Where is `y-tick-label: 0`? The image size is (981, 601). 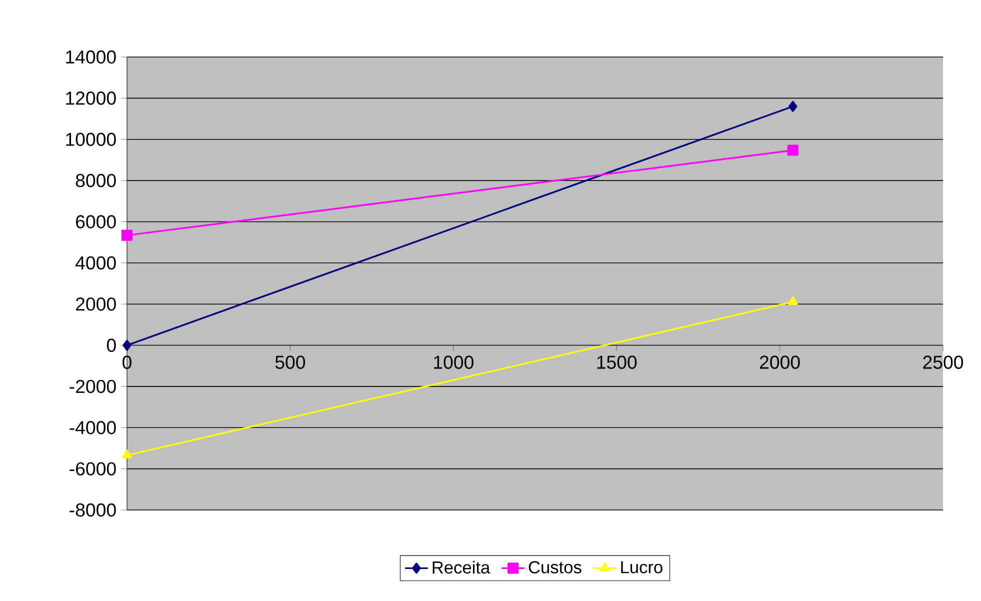
y-tick-label: 0 is located at coordinates (111, 345).